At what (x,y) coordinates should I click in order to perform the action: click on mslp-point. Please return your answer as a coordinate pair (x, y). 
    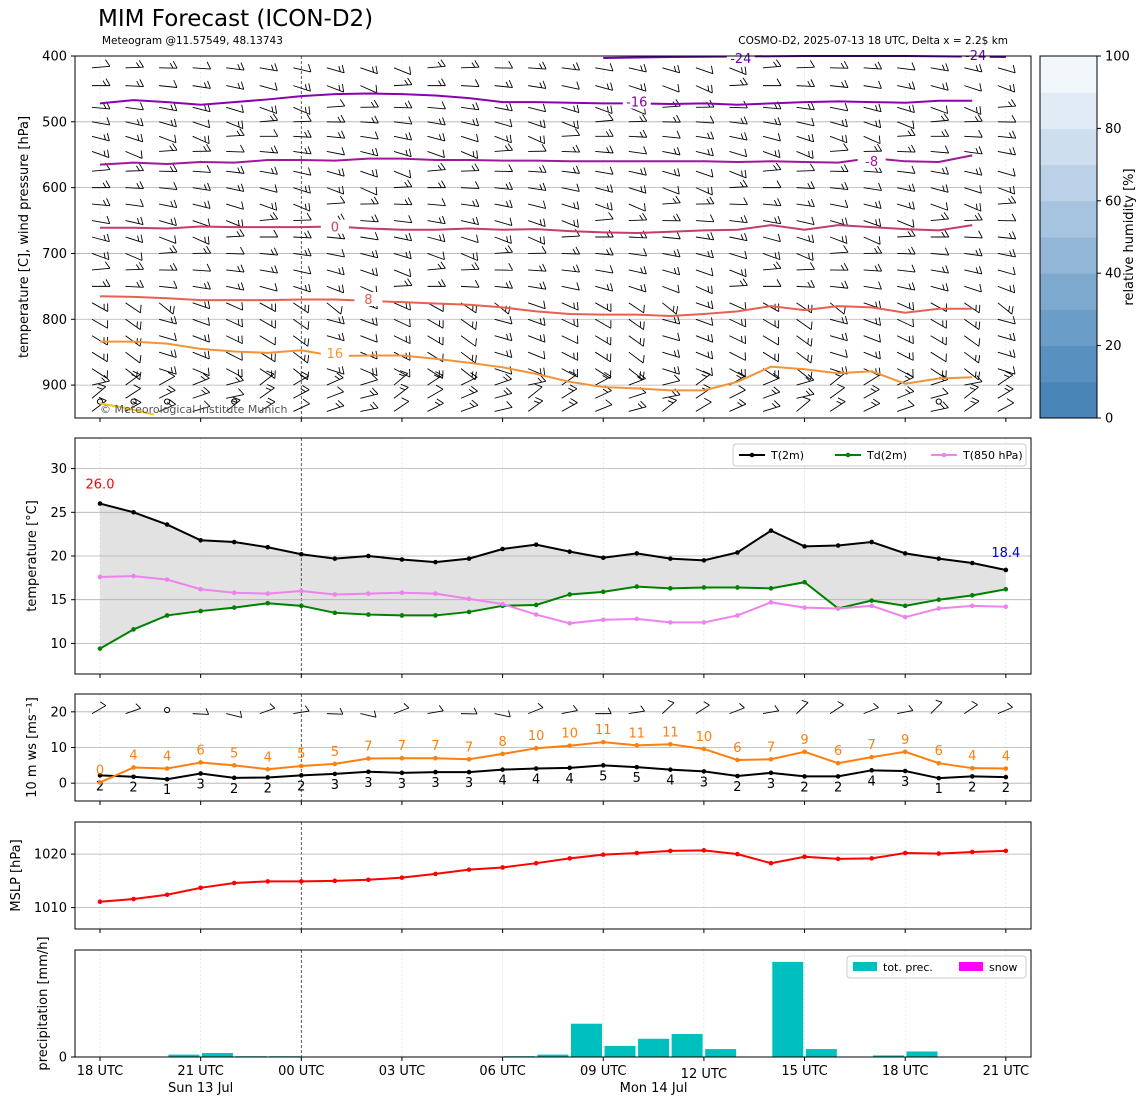
    Looking at the image, I should click on (469, 869).